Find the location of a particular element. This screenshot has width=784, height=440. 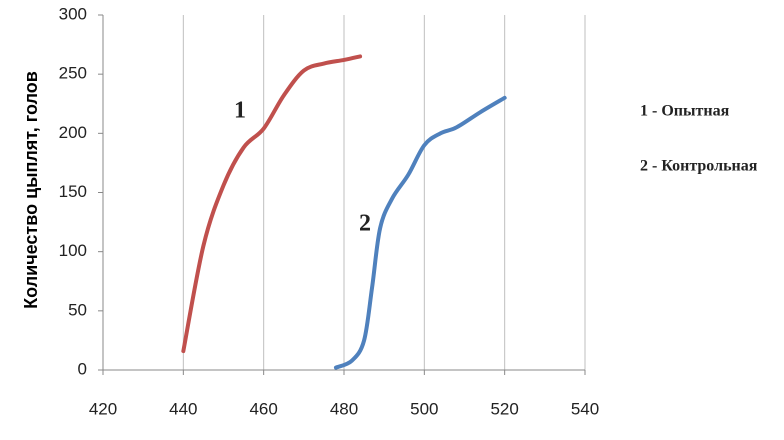

y-tick-label: 200 is located at coordinates (73, 132).